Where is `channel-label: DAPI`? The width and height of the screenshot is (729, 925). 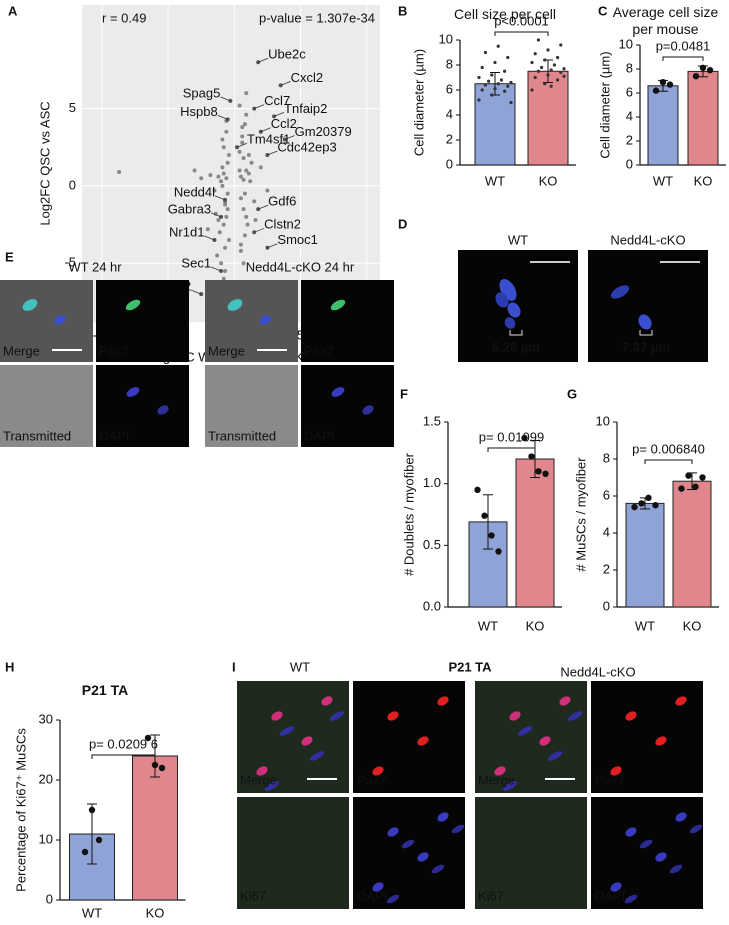 channel-label: DAPI is located at coordinates (319, 435).